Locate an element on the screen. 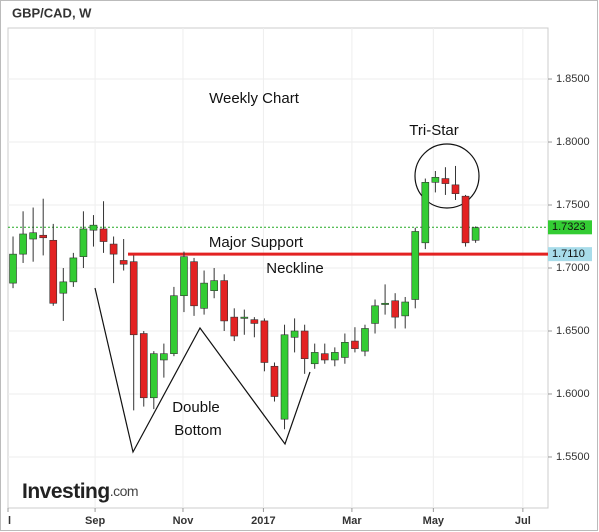  y-tick-label: 1.8000 is located at coordinates (573, 142).